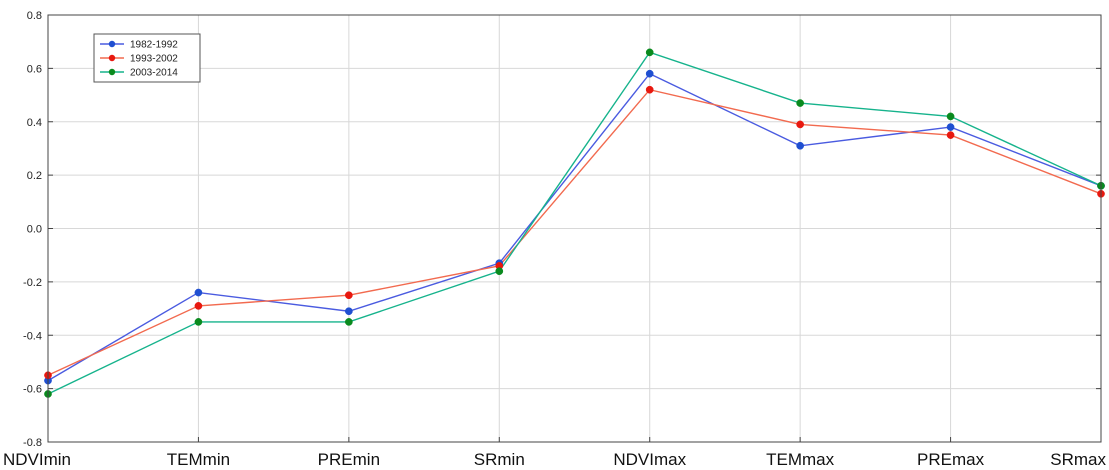 The height and width of the screenshot is (470, 1109). I want to click on y-tick-label: 0.8, so click(34, 16).